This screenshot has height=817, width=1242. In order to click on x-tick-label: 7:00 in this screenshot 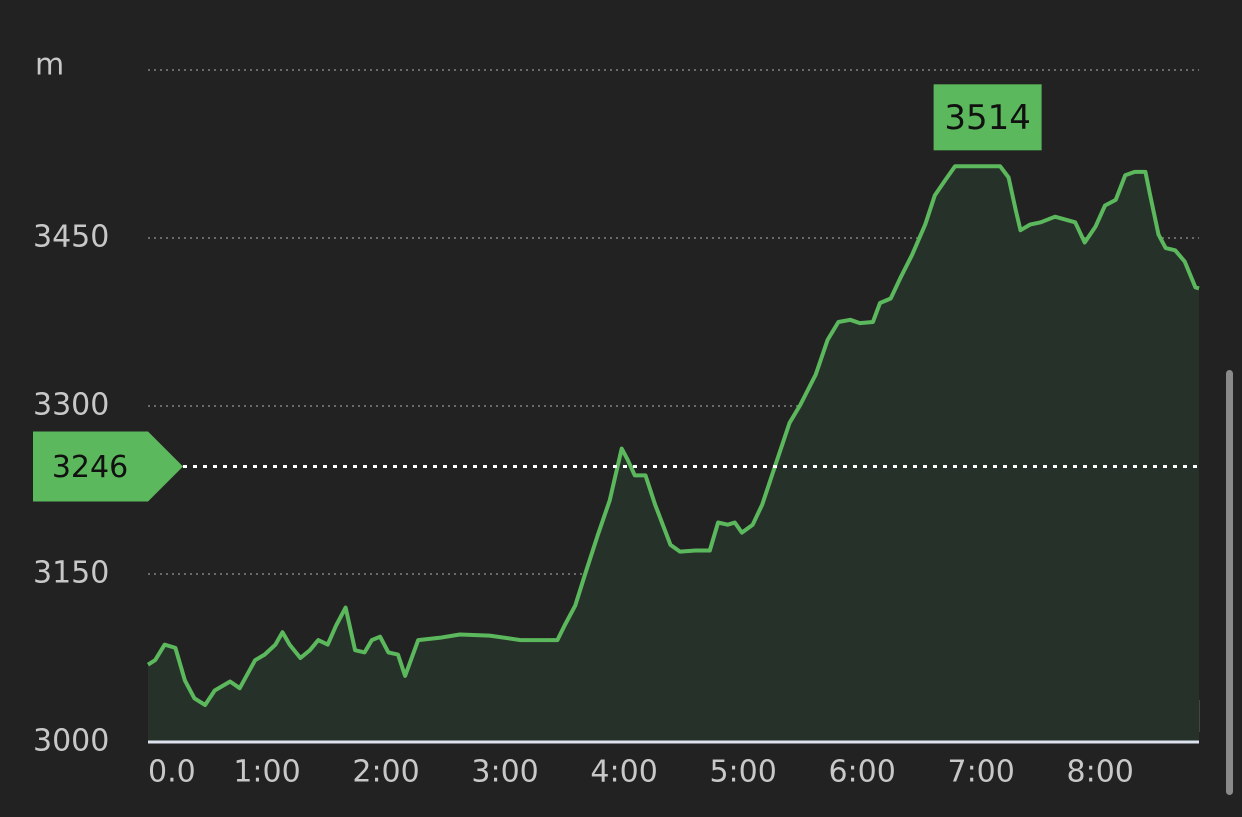, I will do `click(980, 772)`.